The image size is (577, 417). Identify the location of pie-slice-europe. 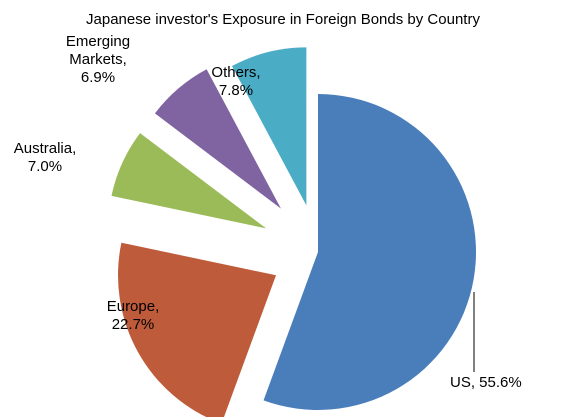
(197, 329).